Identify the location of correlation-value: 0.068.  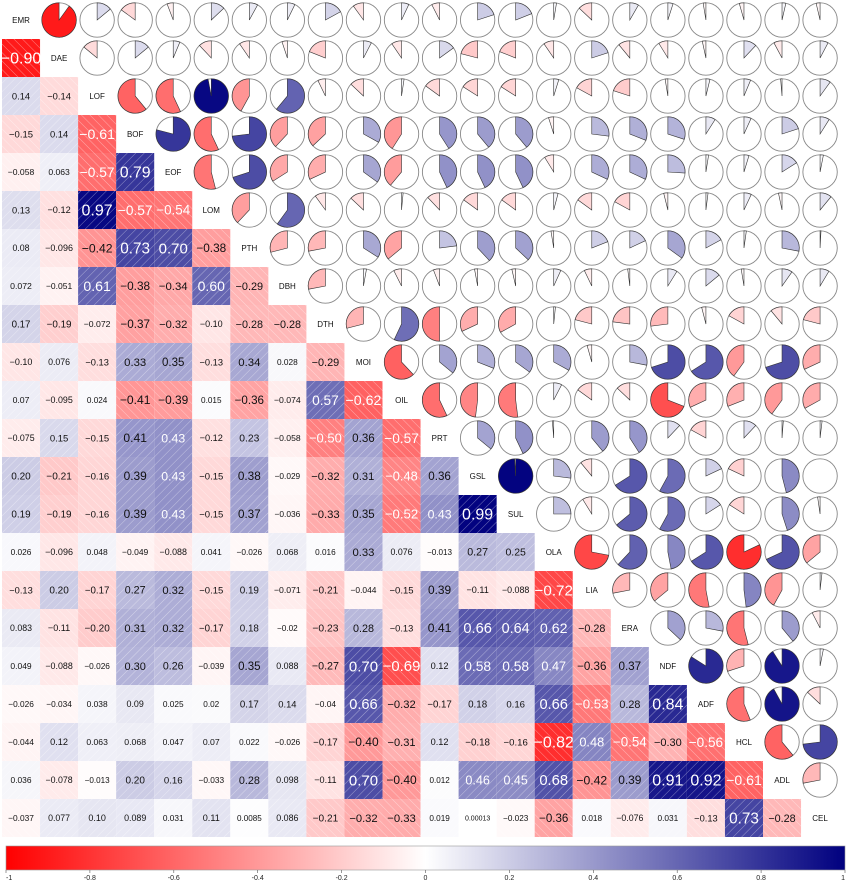
(135, 742).